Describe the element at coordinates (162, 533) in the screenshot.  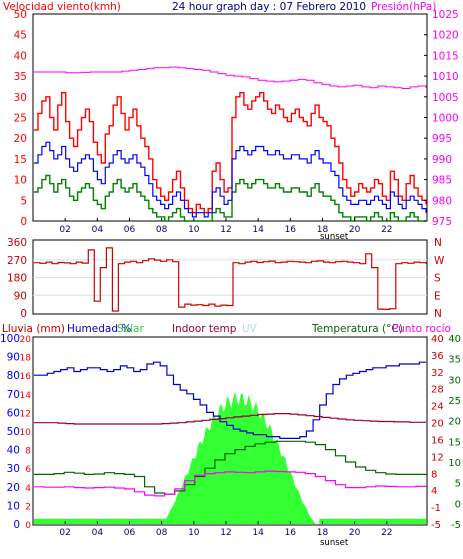
I see `climate-xtick-label: 08` at that location.